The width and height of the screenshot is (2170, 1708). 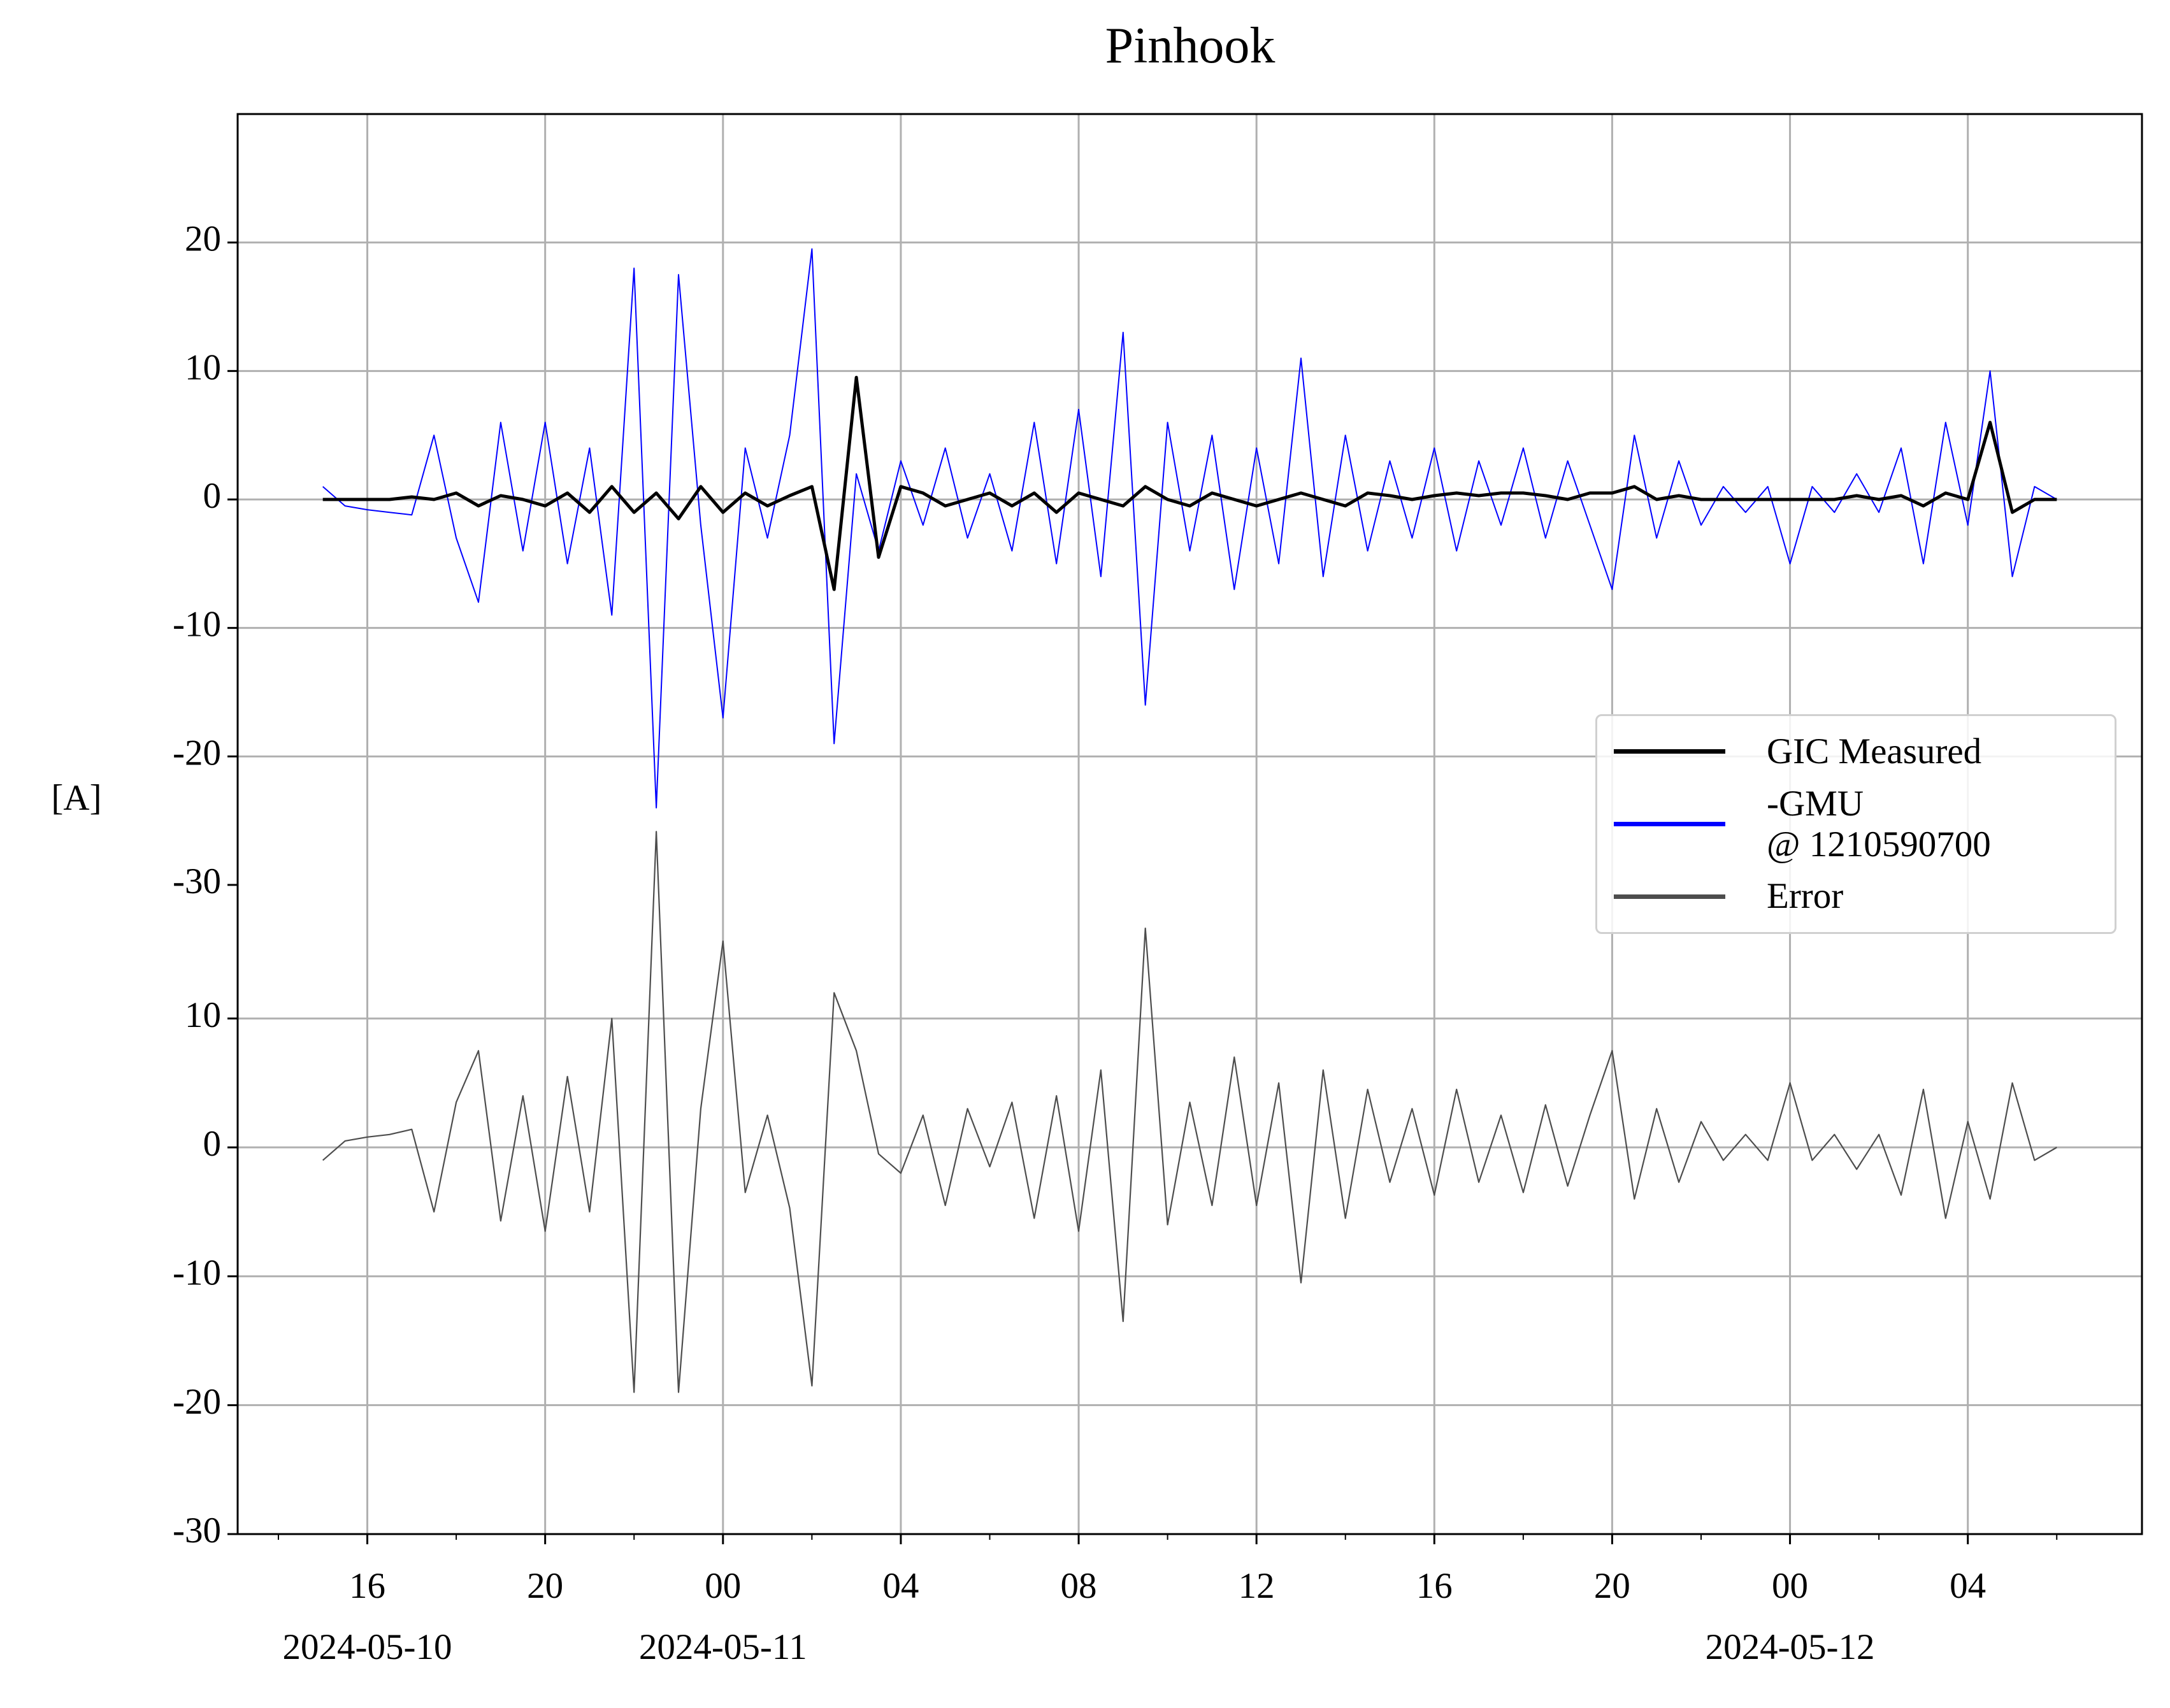 What do you see at coordinates (1189, 483) in the screenshot?
I see `series-line` at bounding box center [1189, 483].